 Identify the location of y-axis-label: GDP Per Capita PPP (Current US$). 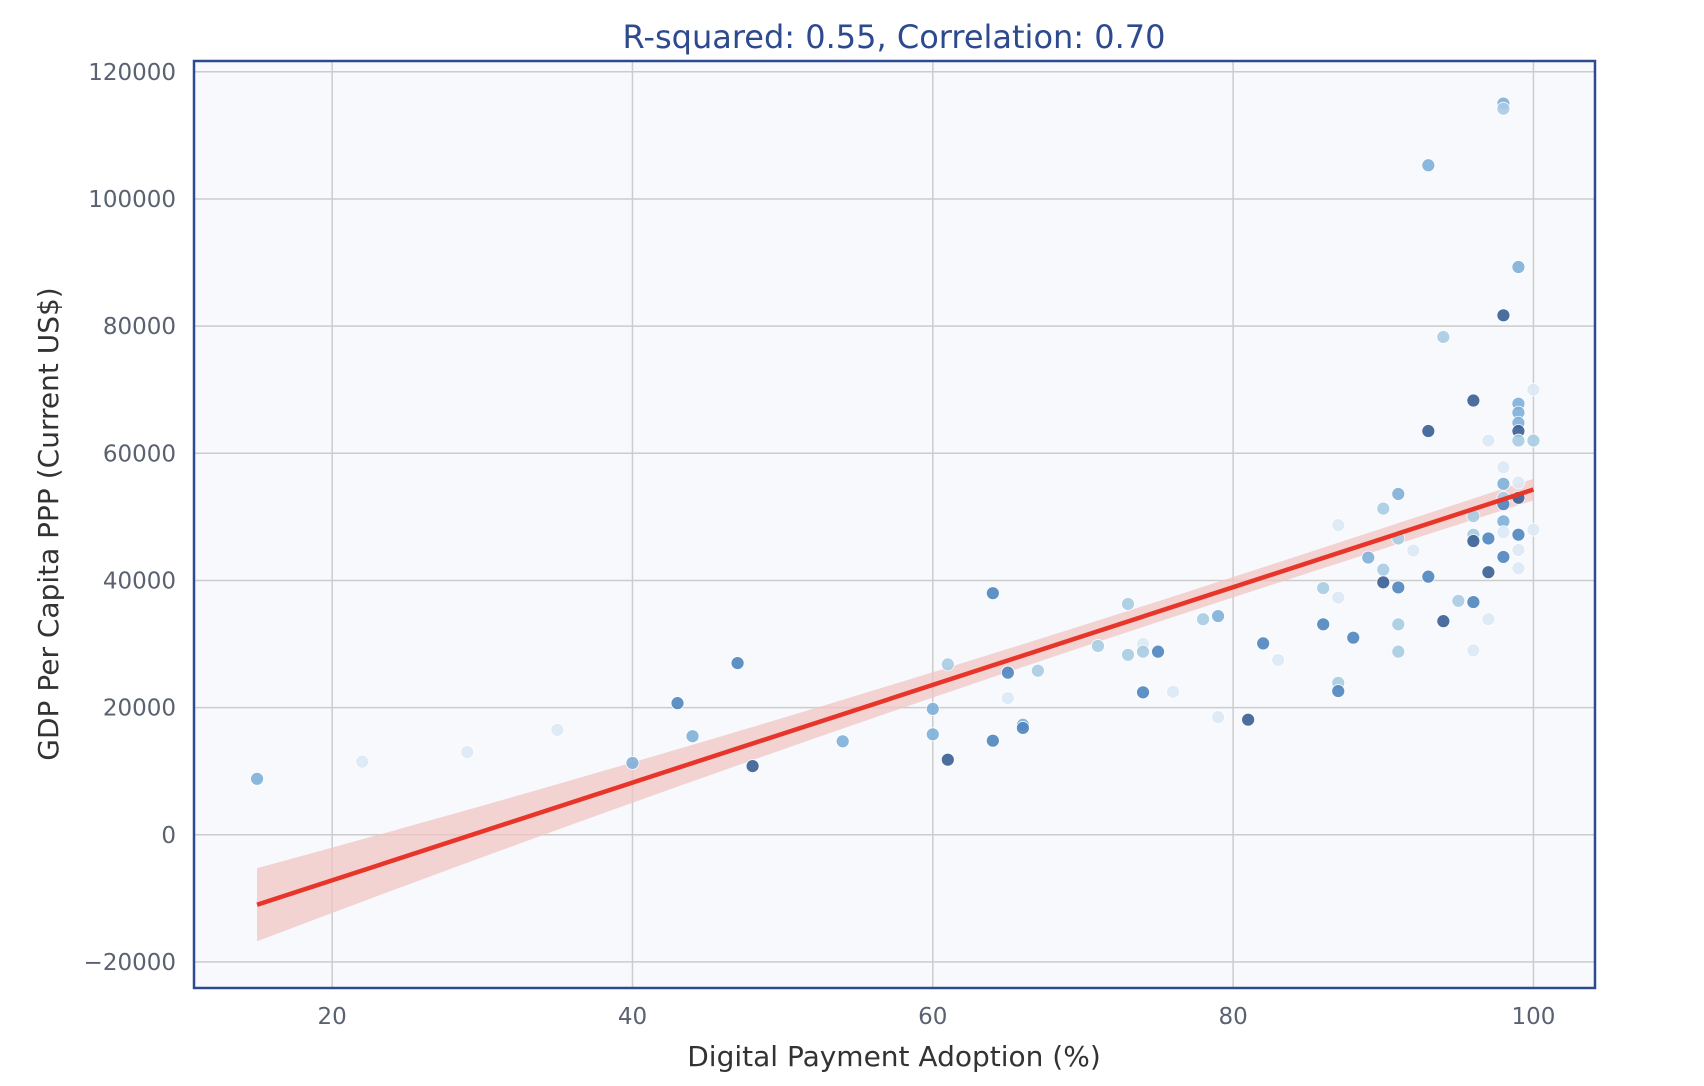
(48, 523).